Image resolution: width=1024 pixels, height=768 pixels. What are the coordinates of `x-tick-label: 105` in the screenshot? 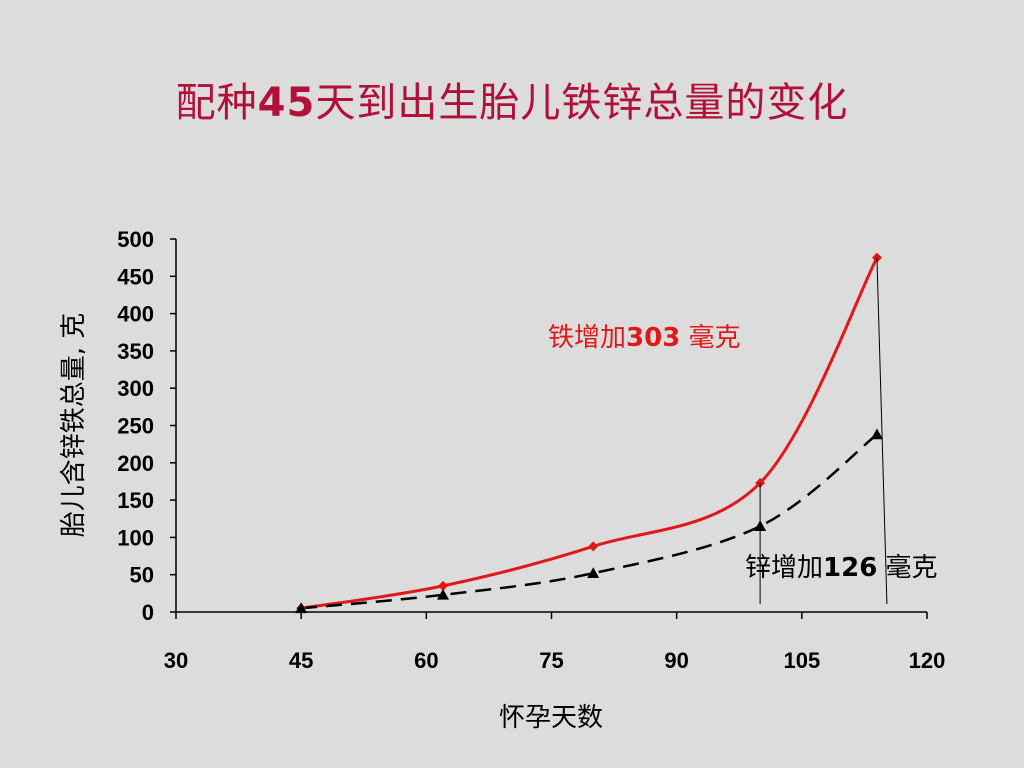 It's located at (801, 660).